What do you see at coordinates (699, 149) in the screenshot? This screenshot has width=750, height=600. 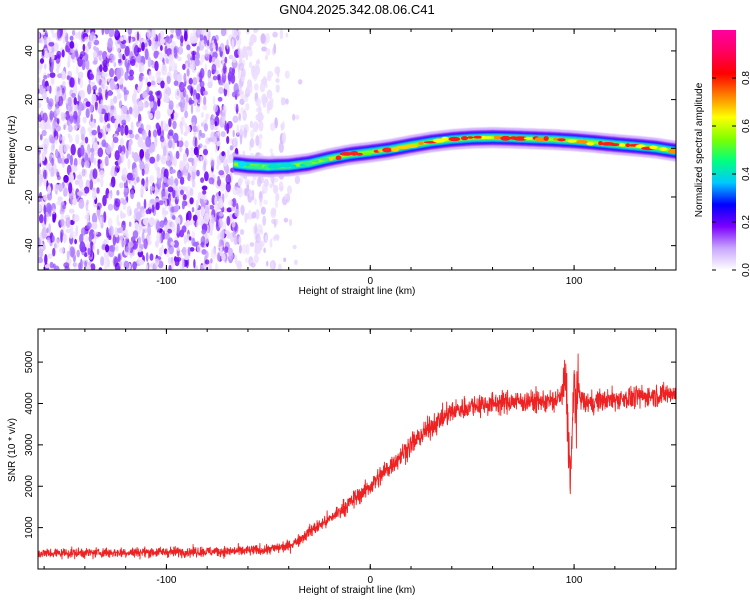 I see `colorbar-label: Normalized spectral amplitude` at bounding box center [699, 149].